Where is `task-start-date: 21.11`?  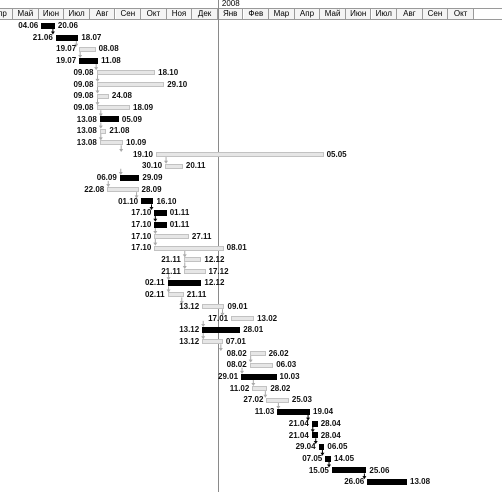 task-start-date: 21.11 is located at coordinates (171, 271).